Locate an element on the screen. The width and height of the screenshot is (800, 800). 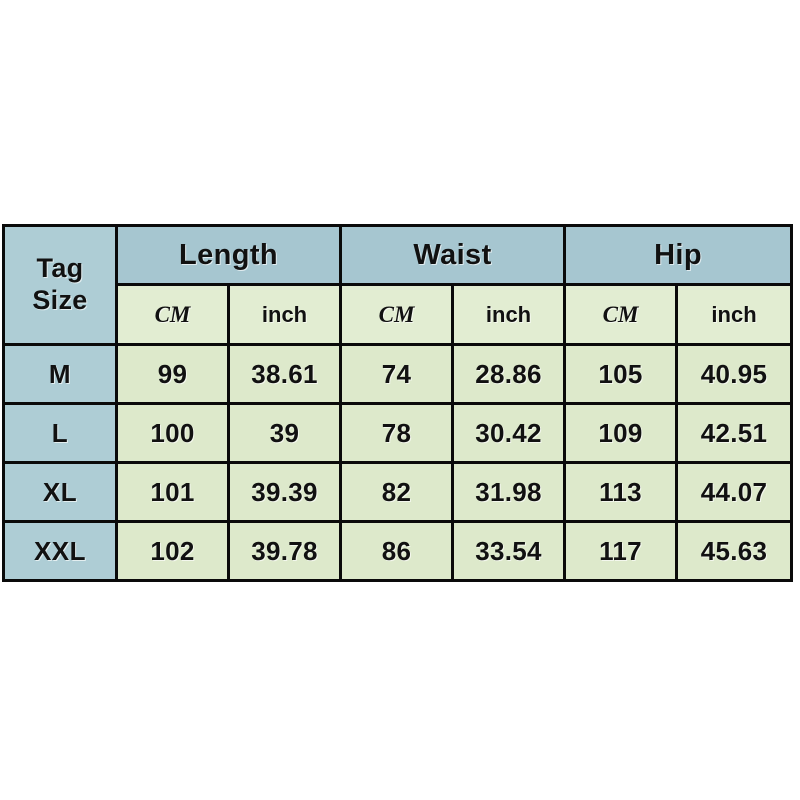
header-tag-size: Tag Size is located at coordinates (60, 285).